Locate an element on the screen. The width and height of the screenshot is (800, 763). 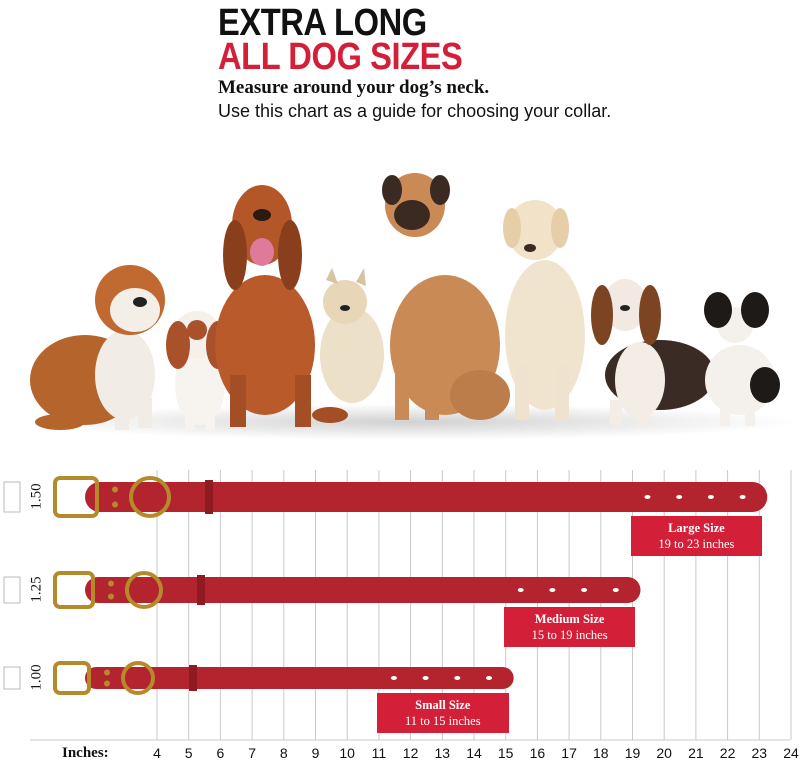
size-title: Large Size is located at coordinates (696, 528).